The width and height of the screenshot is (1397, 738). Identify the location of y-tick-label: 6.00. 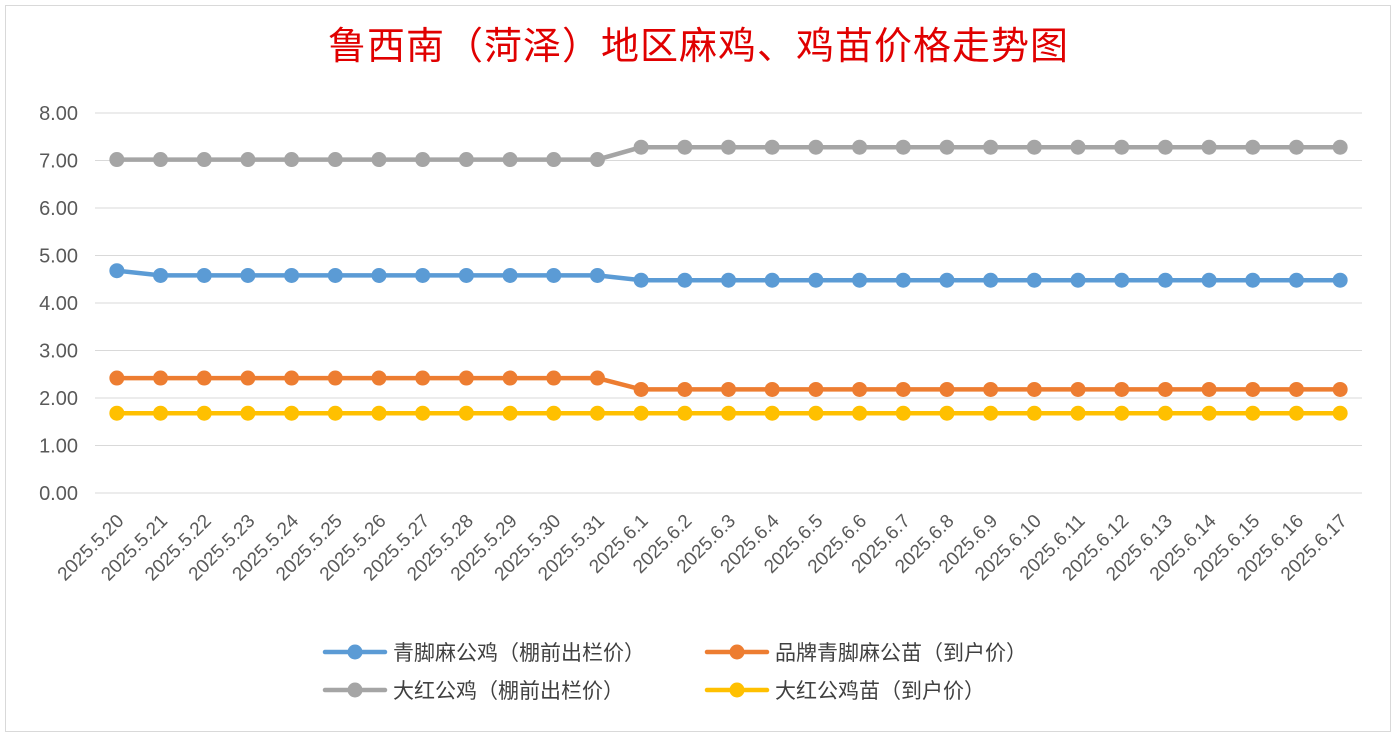
(58, 209).